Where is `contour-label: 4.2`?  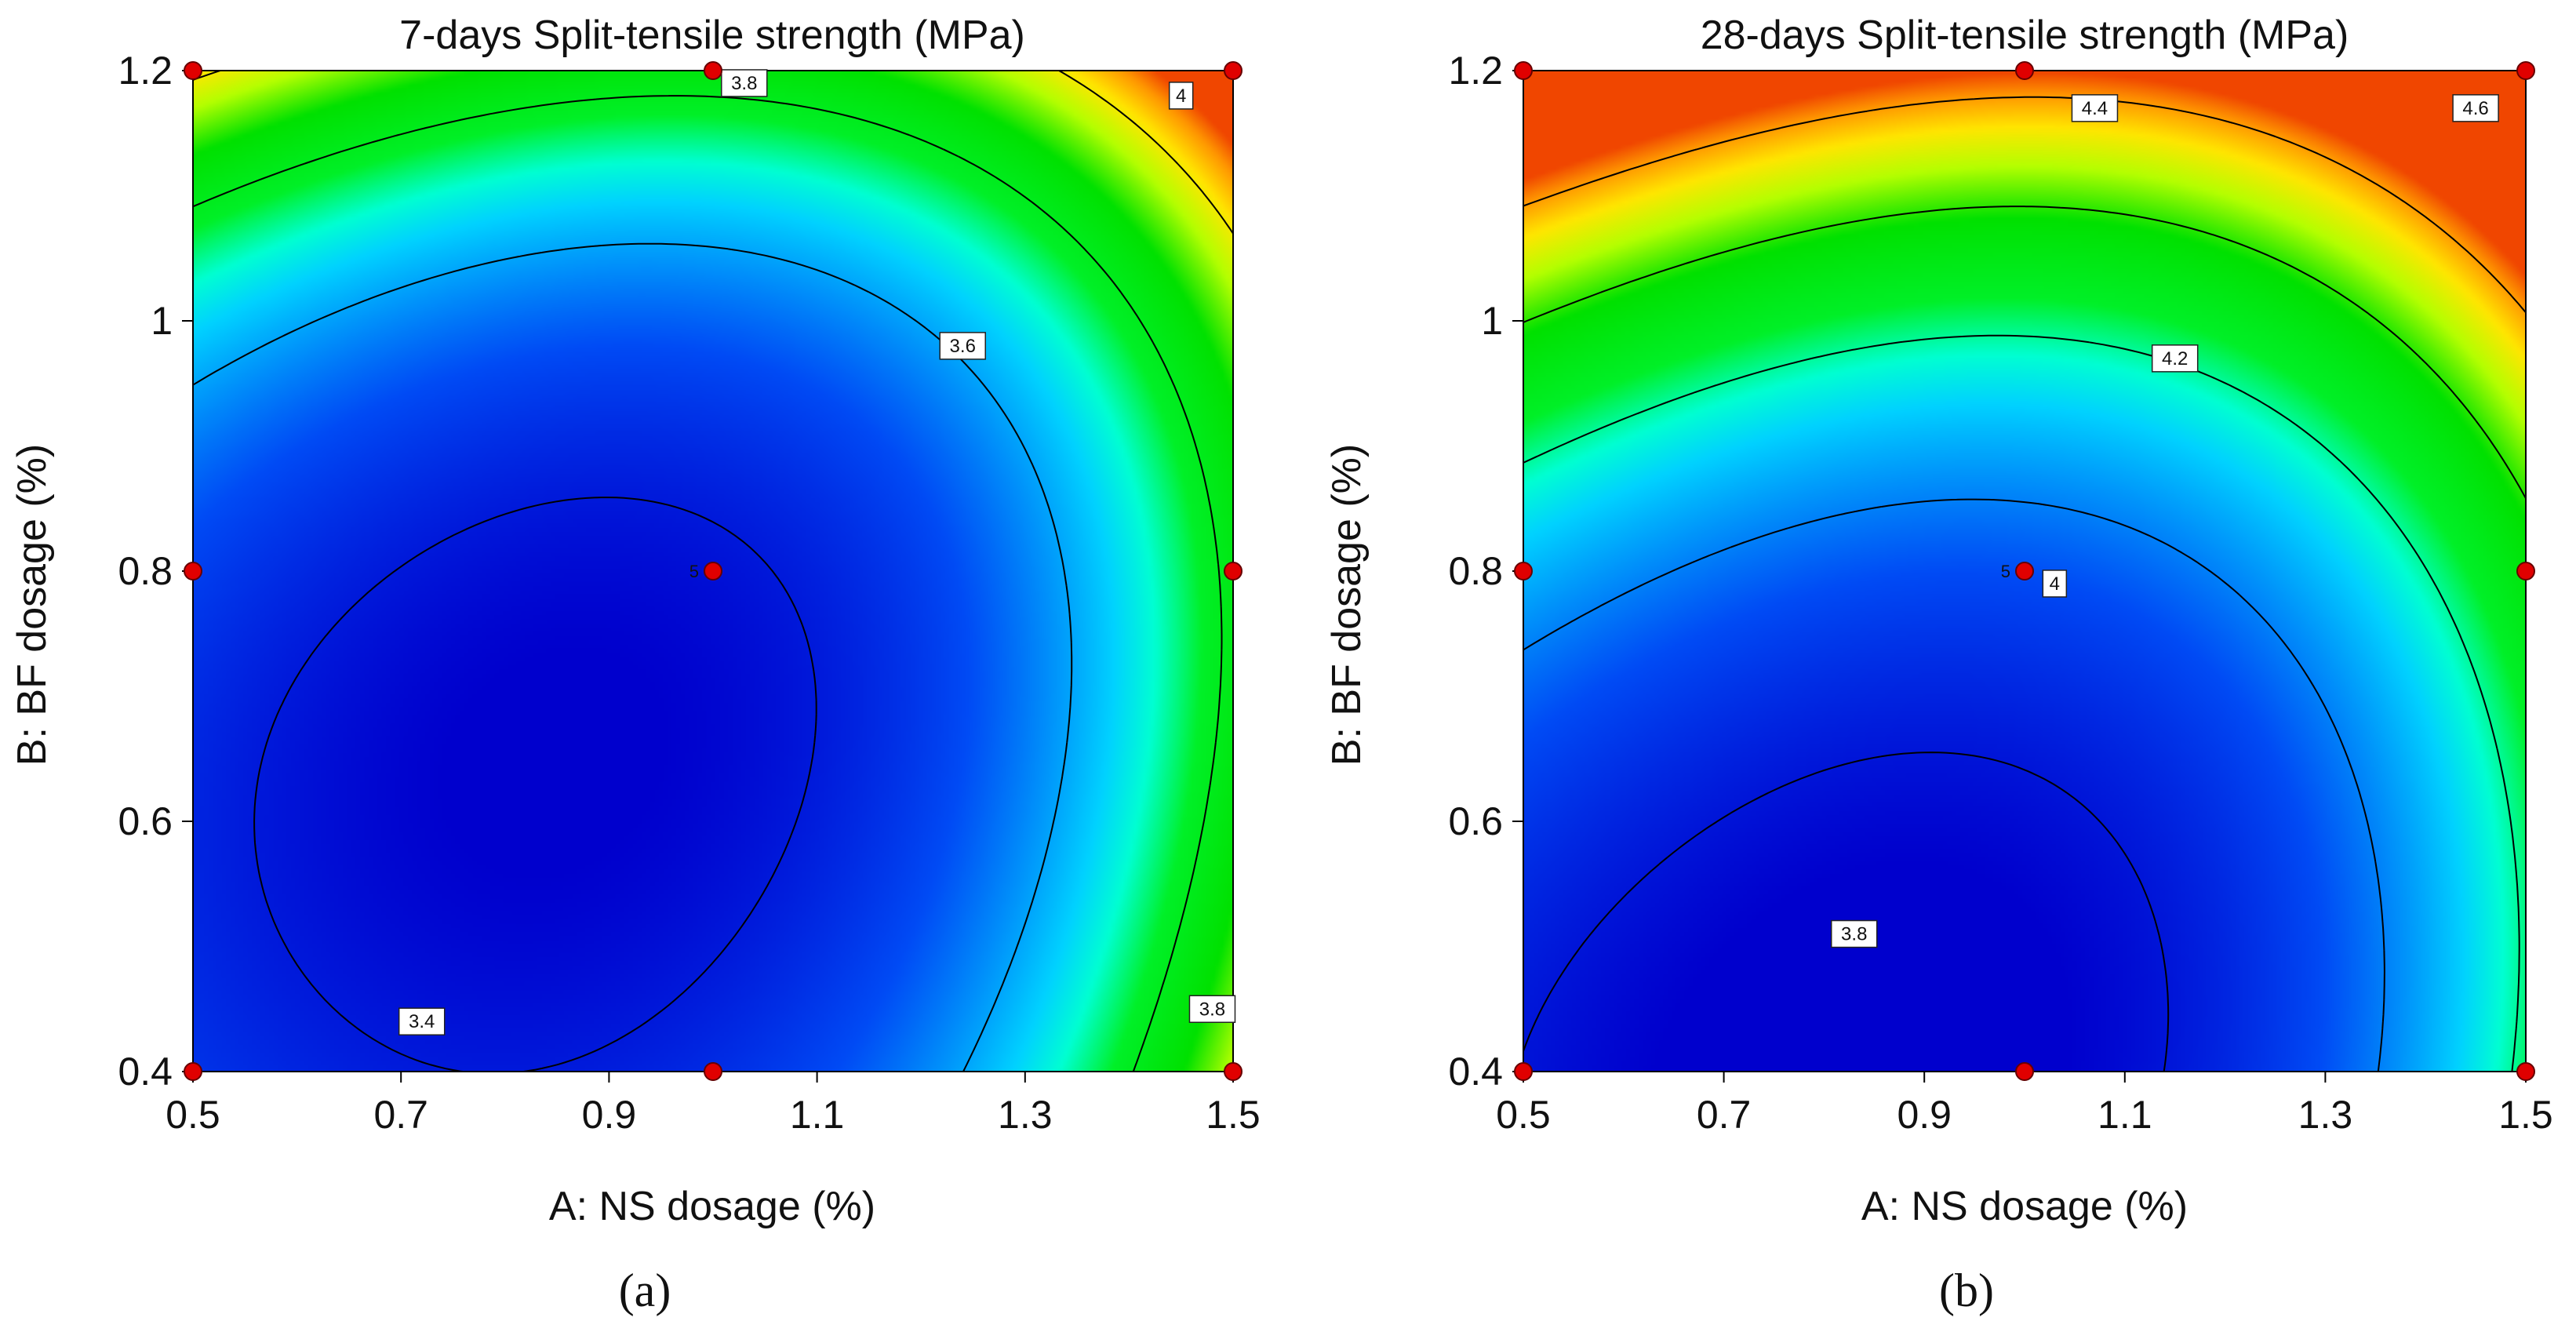 contour-label: 4.2 is located at coordinates (2175, 358).